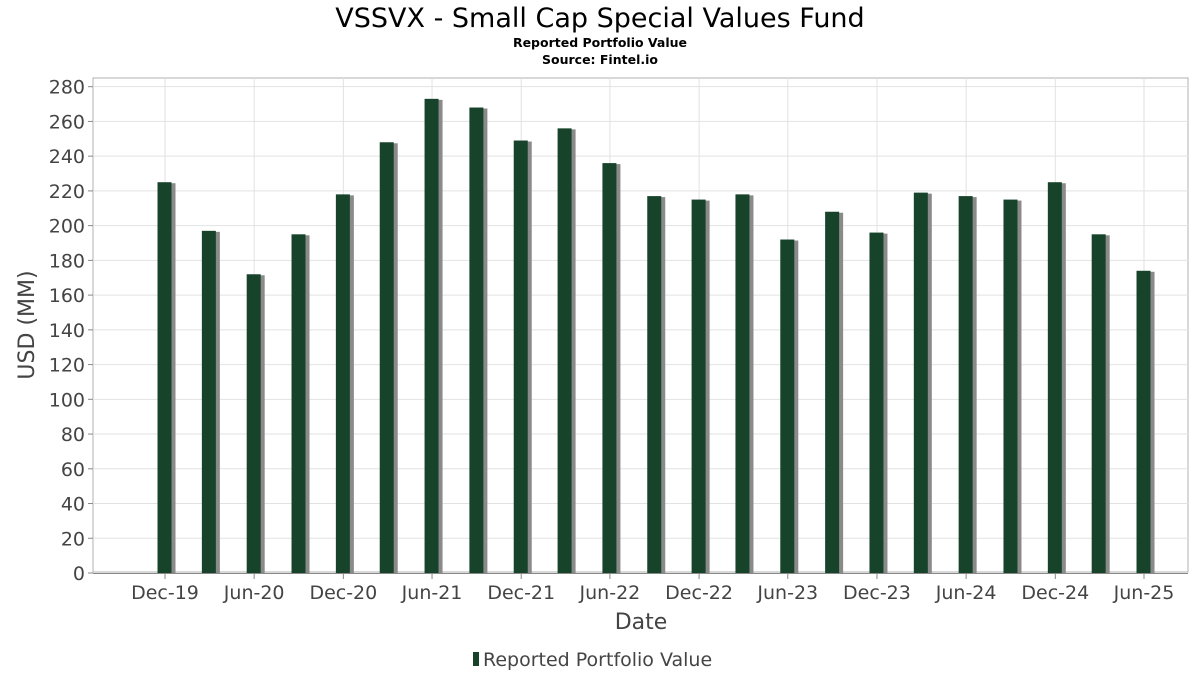 The image size is (1200, 675). I want to click on y-tick-label: 120, so click(67, 366).